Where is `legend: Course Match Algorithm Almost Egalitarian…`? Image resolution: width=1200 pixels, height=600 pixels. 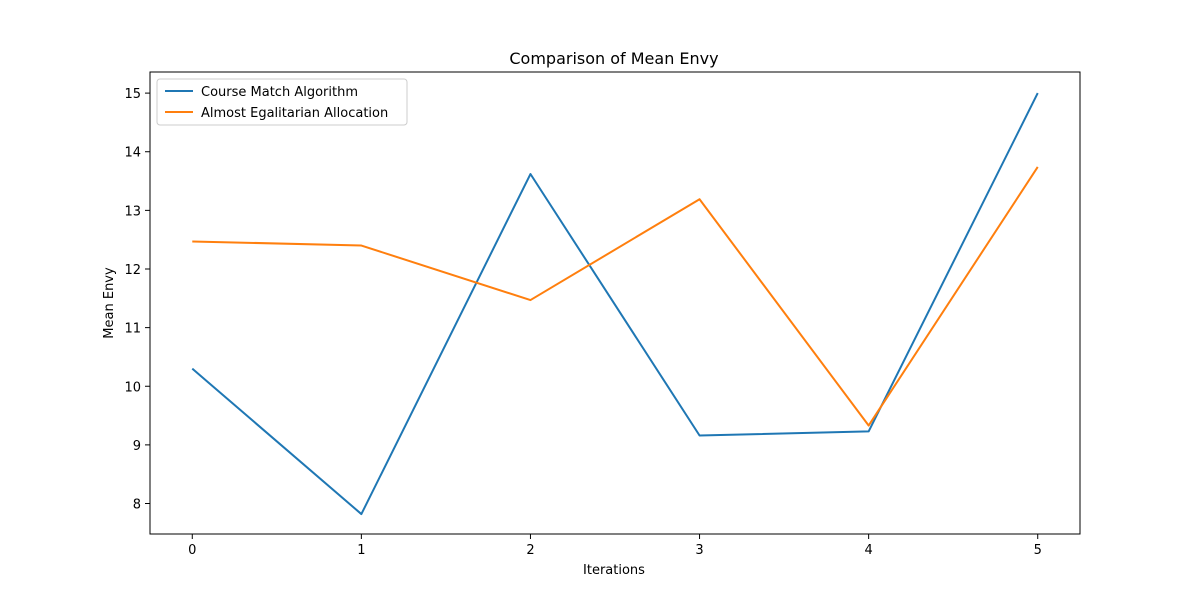 legend: Course Match Algorithm Almost Egalitarian… is located at coordinates (282, 102).